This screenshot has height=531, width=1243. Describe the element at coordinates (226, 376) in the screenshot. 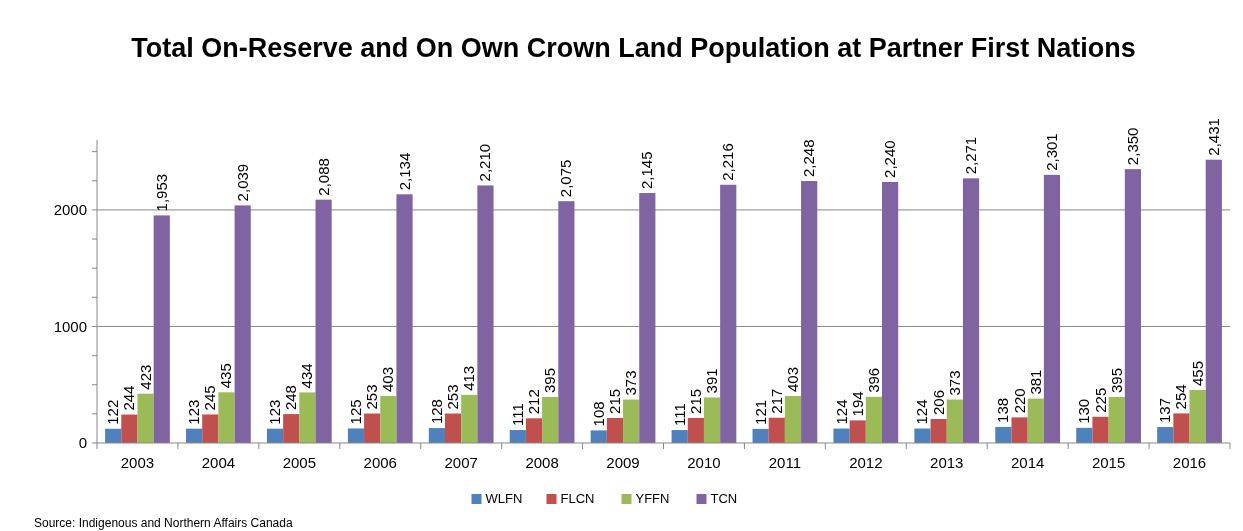

I see `data-label: 435` at that location.